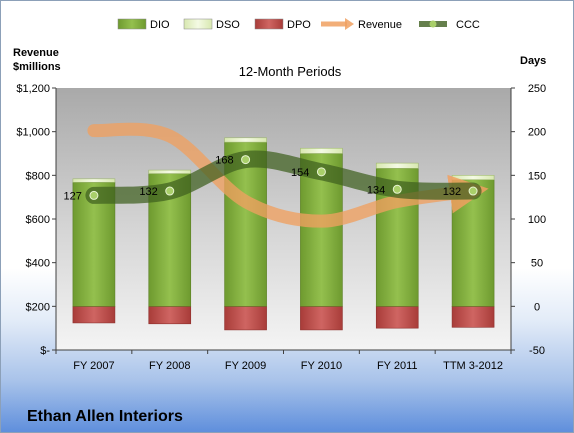 This screenshot has width=574, height=433. What do you see at coordinates (37, 60) in the screenshot?
I see `y-axis-left-label: Revenue $millions` at bounding box center [37, 60].